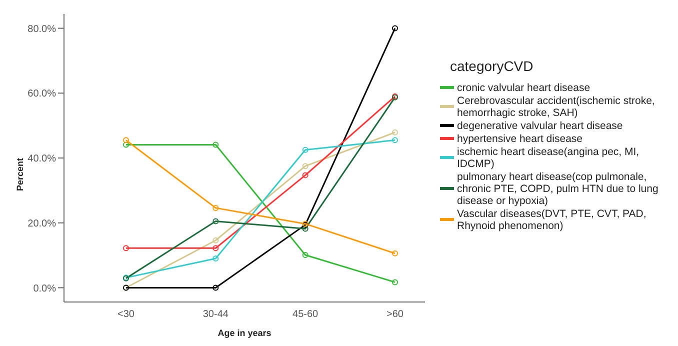  Describe the element at coordinates (42, 94) in the screenshot. I see `y-tick-label: 60.0%` at that location.